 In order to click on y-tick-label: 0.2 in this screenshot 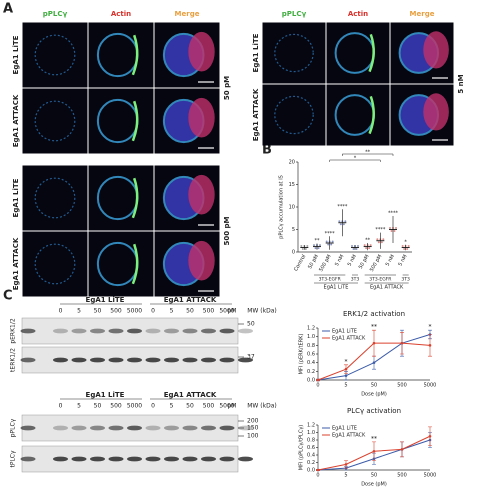, I will do `click(311, 463)`.